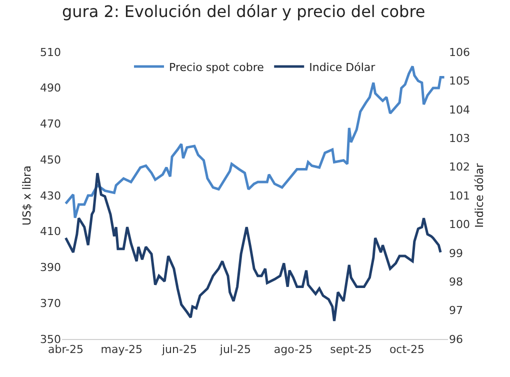 This screenshot has height=377, width=510. I want to click on chart-title: gura 2: Evolución del dólar y precio del cobre, so click(244, 11).